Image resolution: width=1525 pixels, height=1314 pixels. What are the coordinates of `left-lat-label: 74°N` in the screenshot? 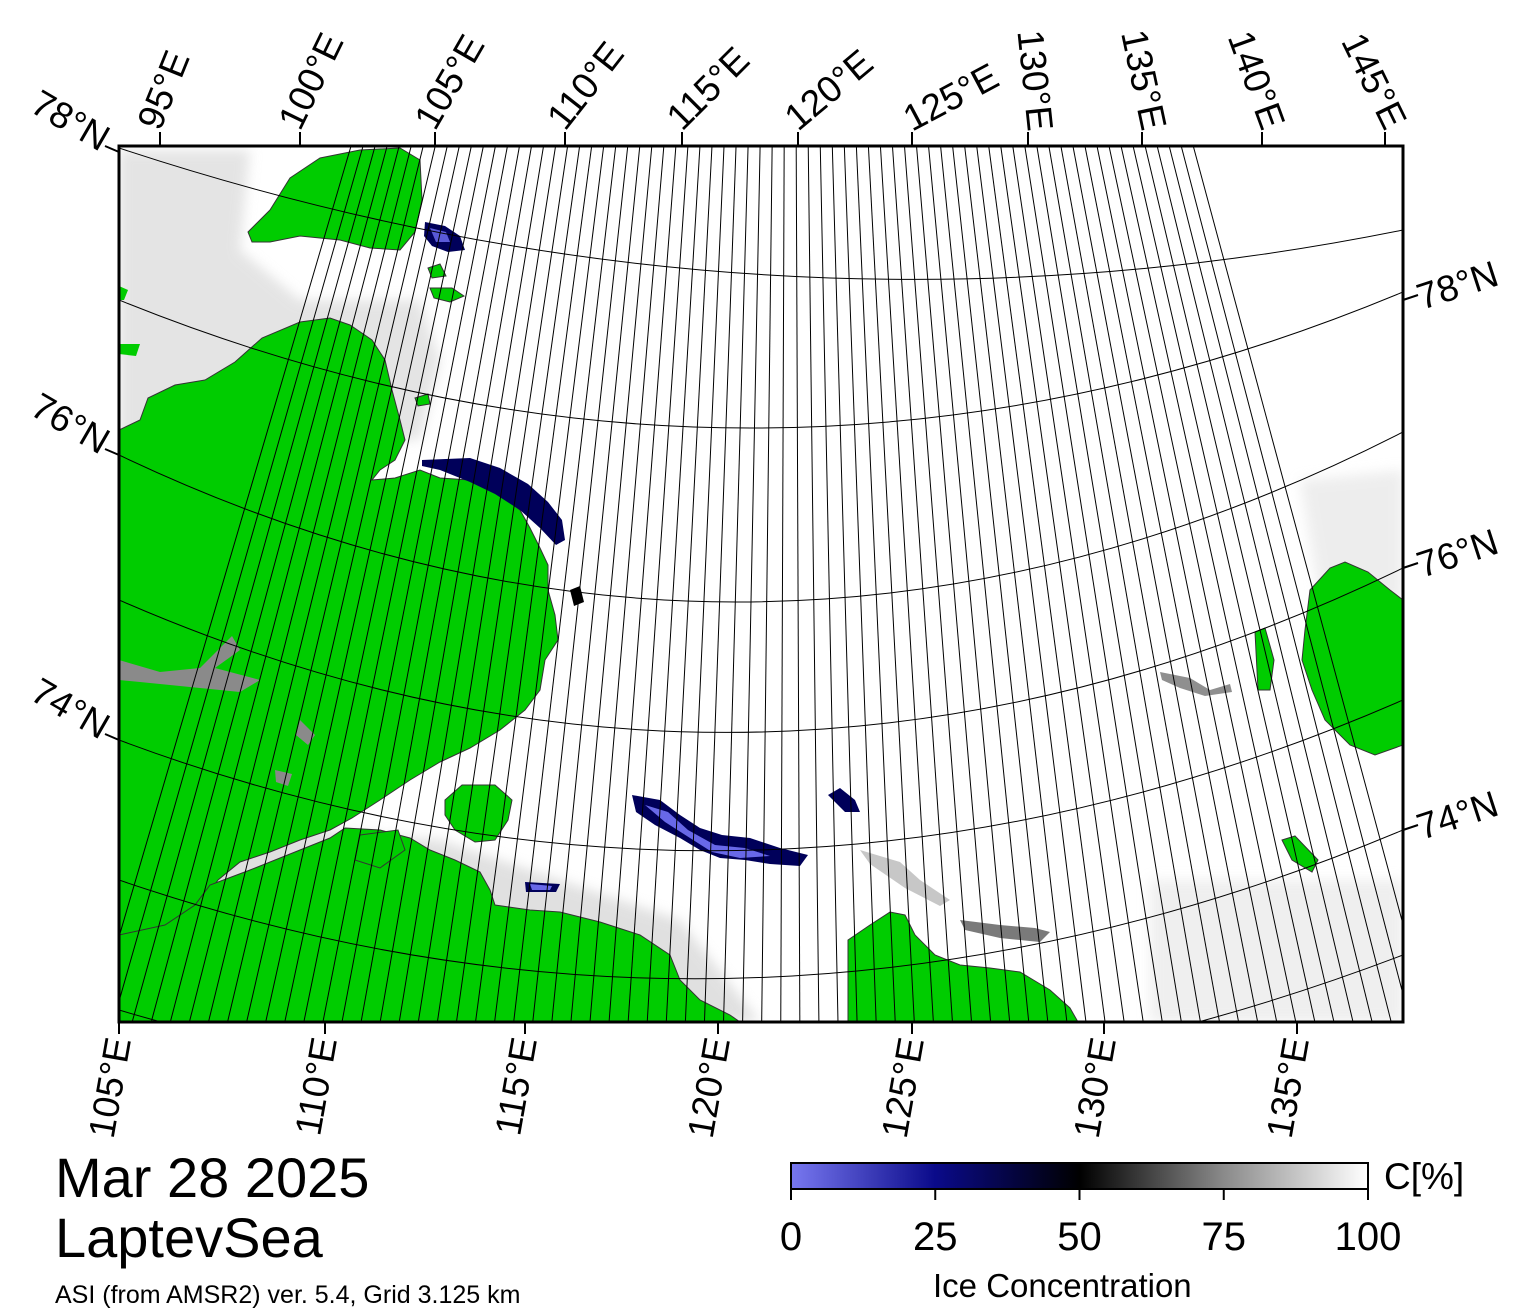 It's located at (70, 708).